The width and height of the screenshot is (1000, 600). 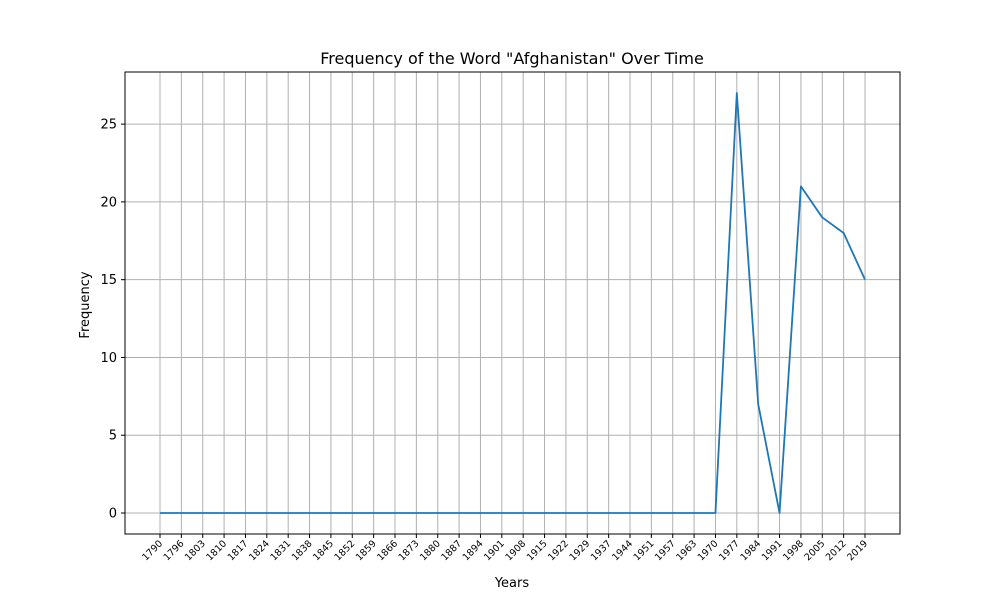 I want to click on y-axis-label: Frequency, so click(x=85, y=304).